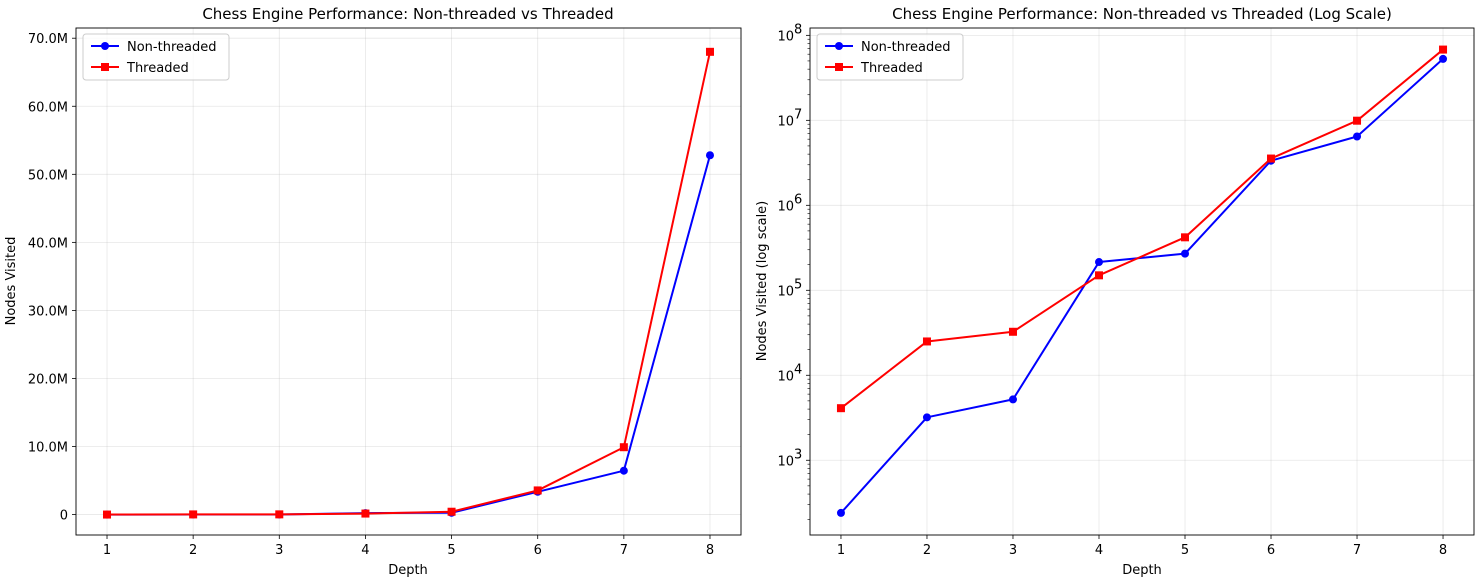 The width and height of the screenshot is (1482, 577). Describe the element at coordinates (64, 516) in the screenshot. I see `y-tick-label: 0` at that location.